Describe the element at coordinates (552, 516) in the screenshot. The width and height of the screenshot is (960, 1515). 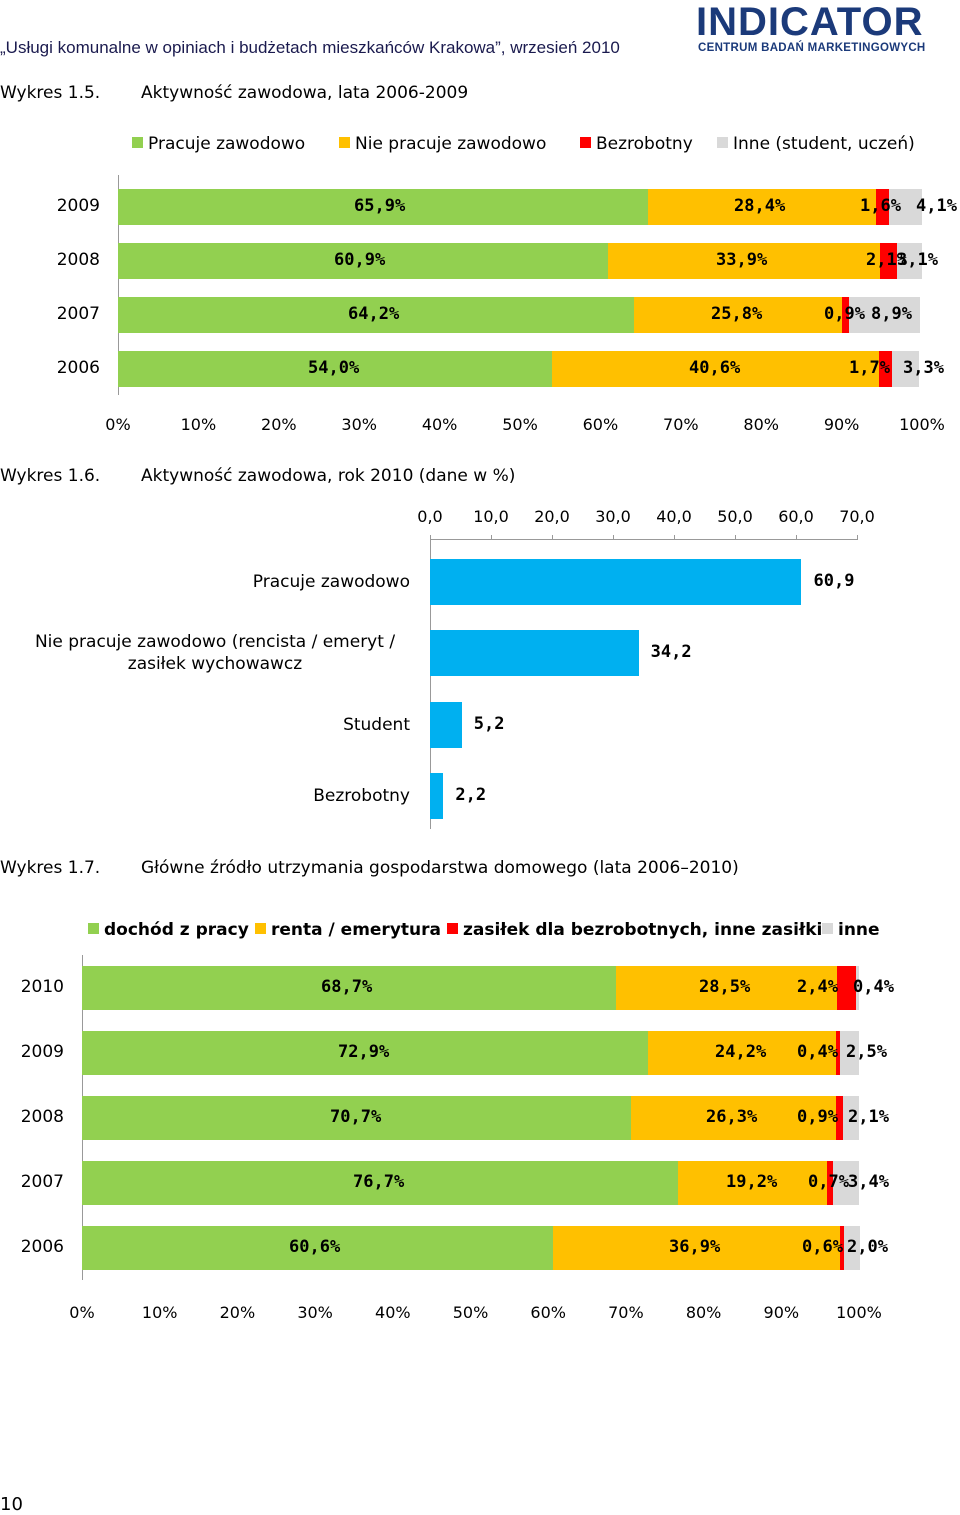
I see `x-tick-label: 20,0` at that location.